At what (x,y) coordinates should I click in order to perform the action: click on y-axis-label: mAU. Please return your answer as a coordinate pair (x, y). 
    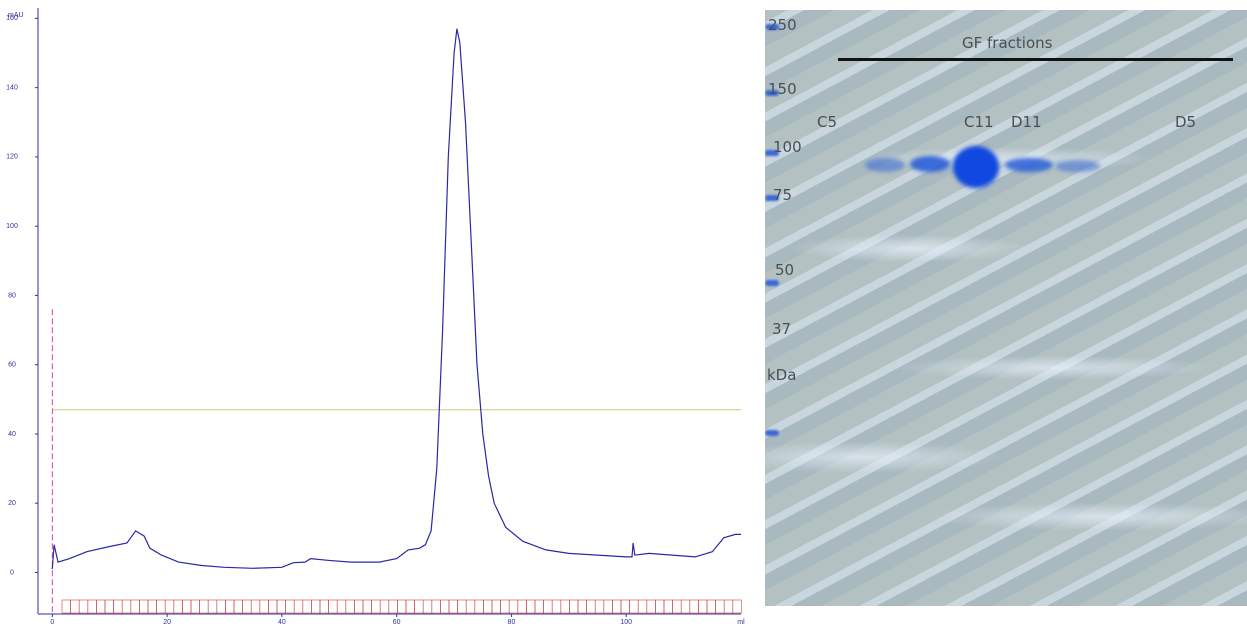
    Looking at the image, I should click on (16, 15).